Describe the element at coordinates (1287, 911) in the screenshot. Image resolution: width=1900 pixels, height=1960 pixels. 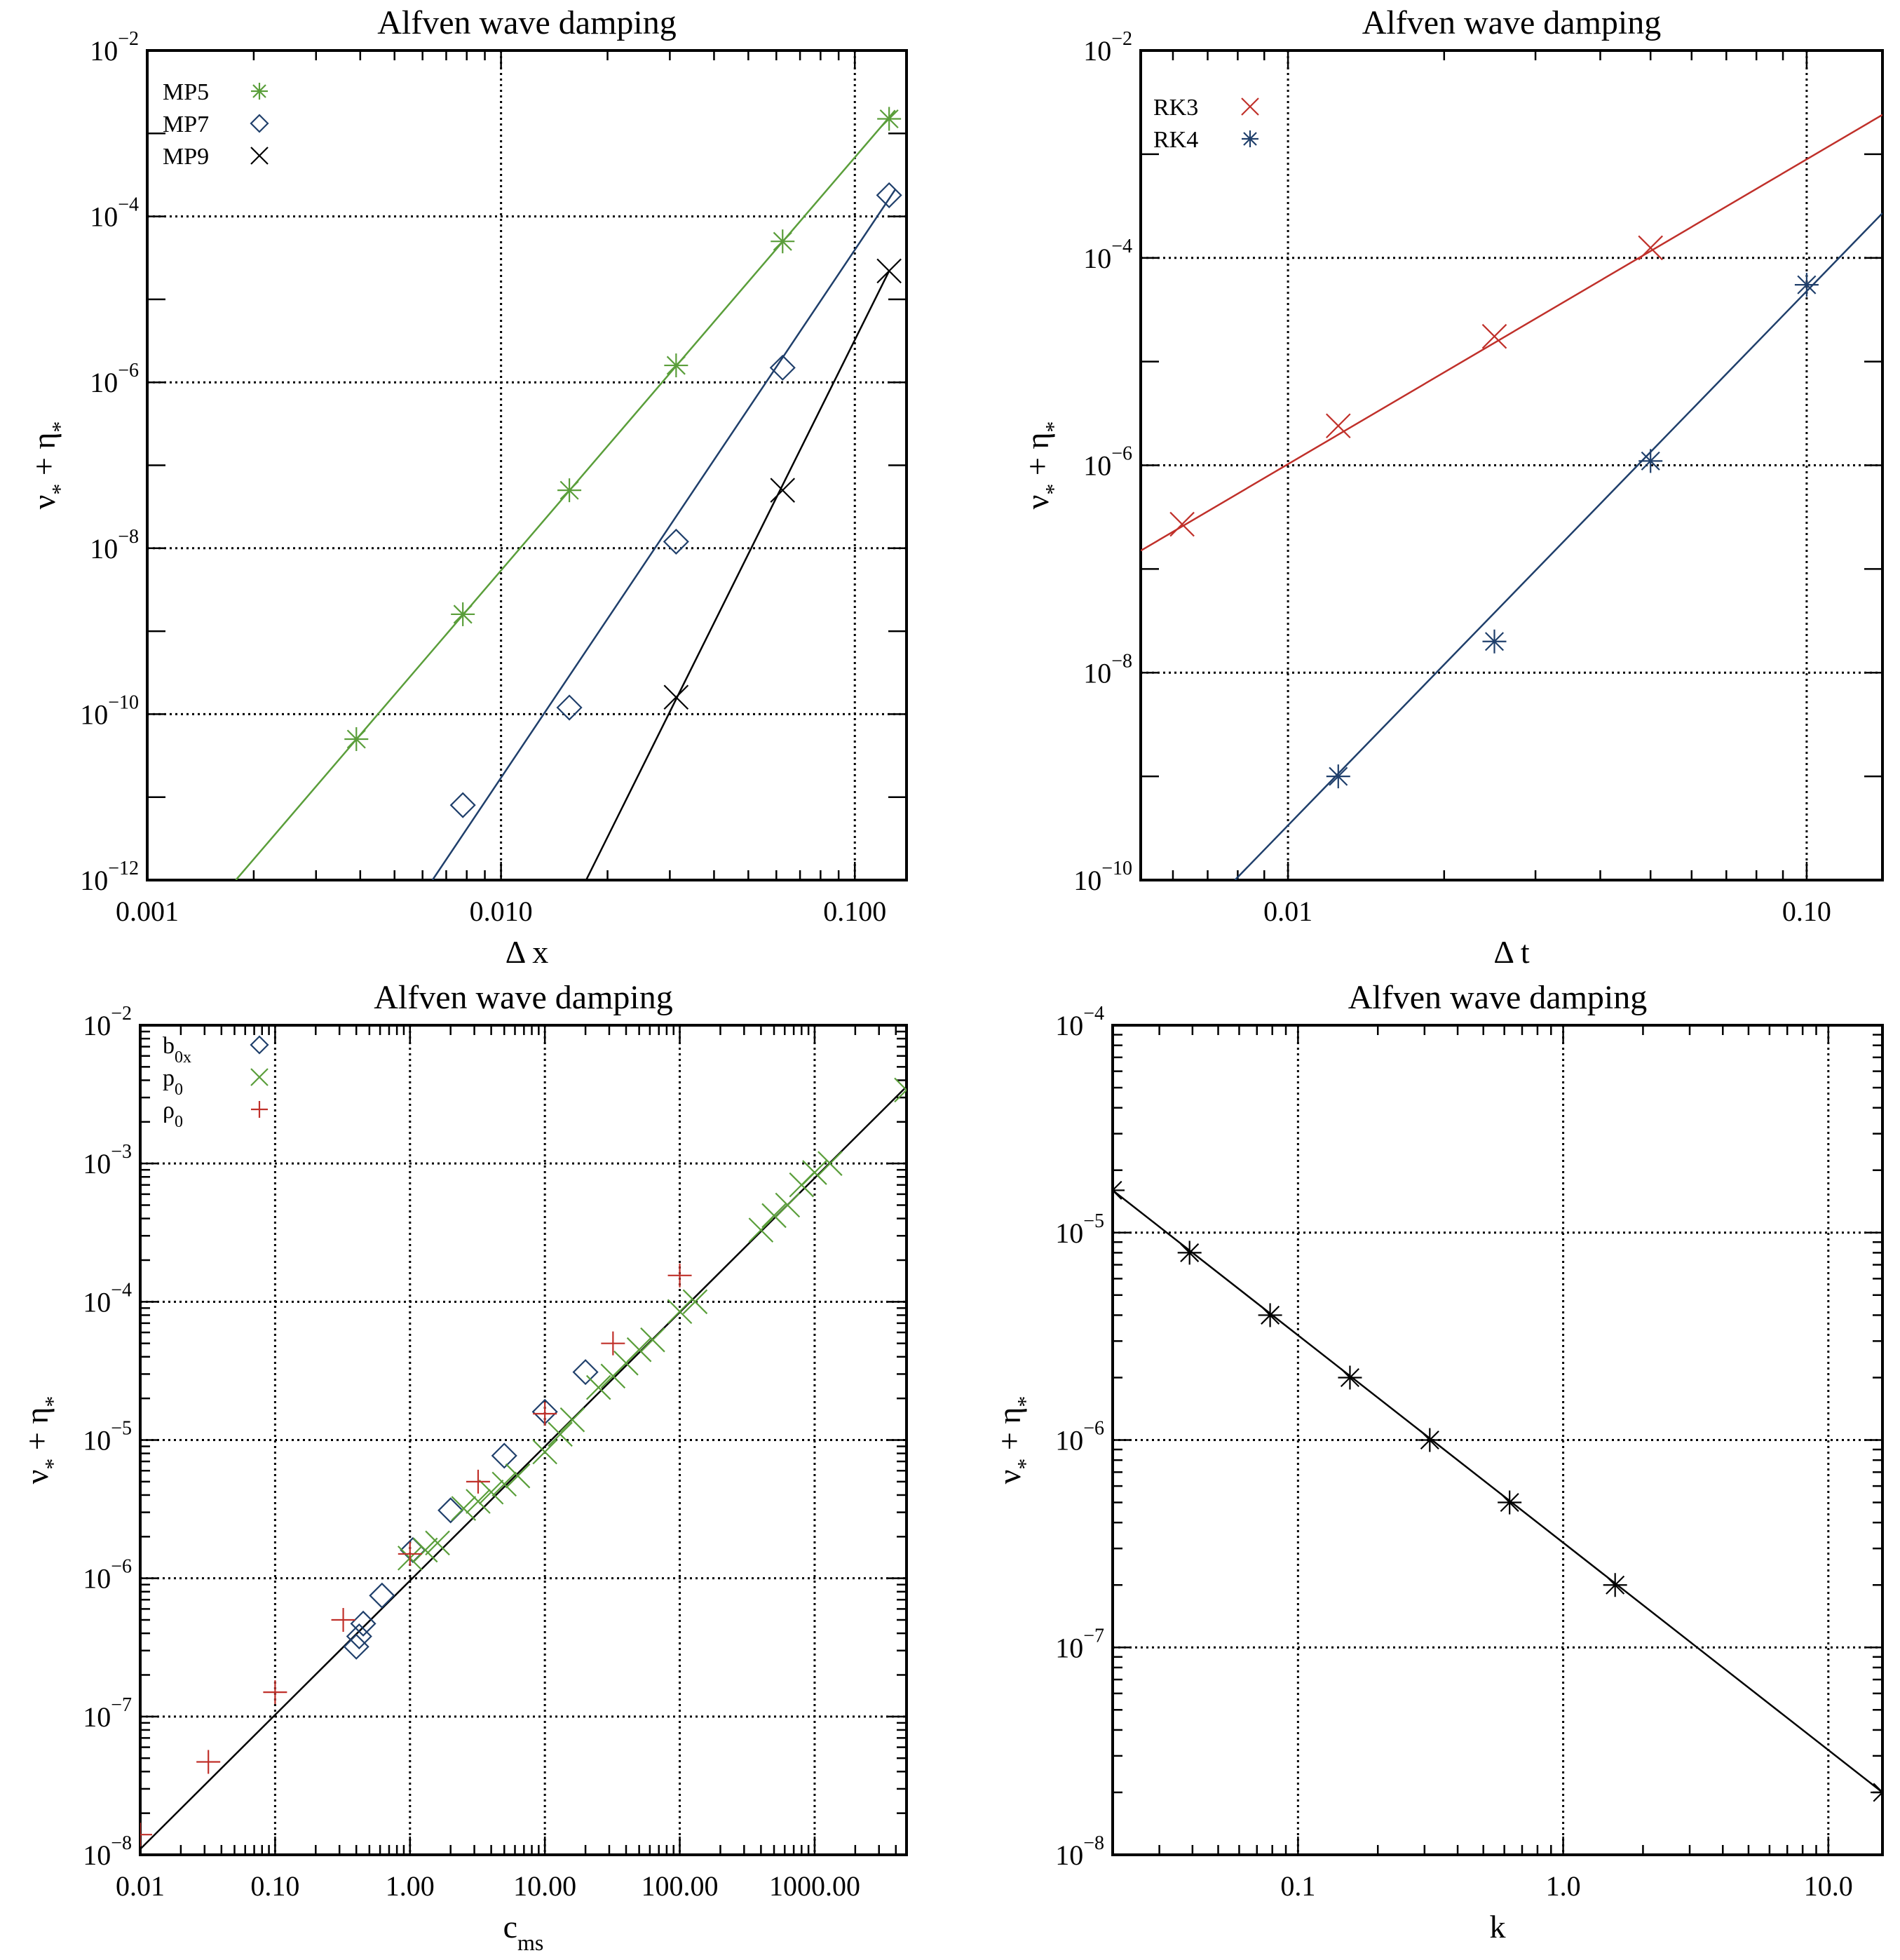
I see `x-tick-label: 0.01` at that location.